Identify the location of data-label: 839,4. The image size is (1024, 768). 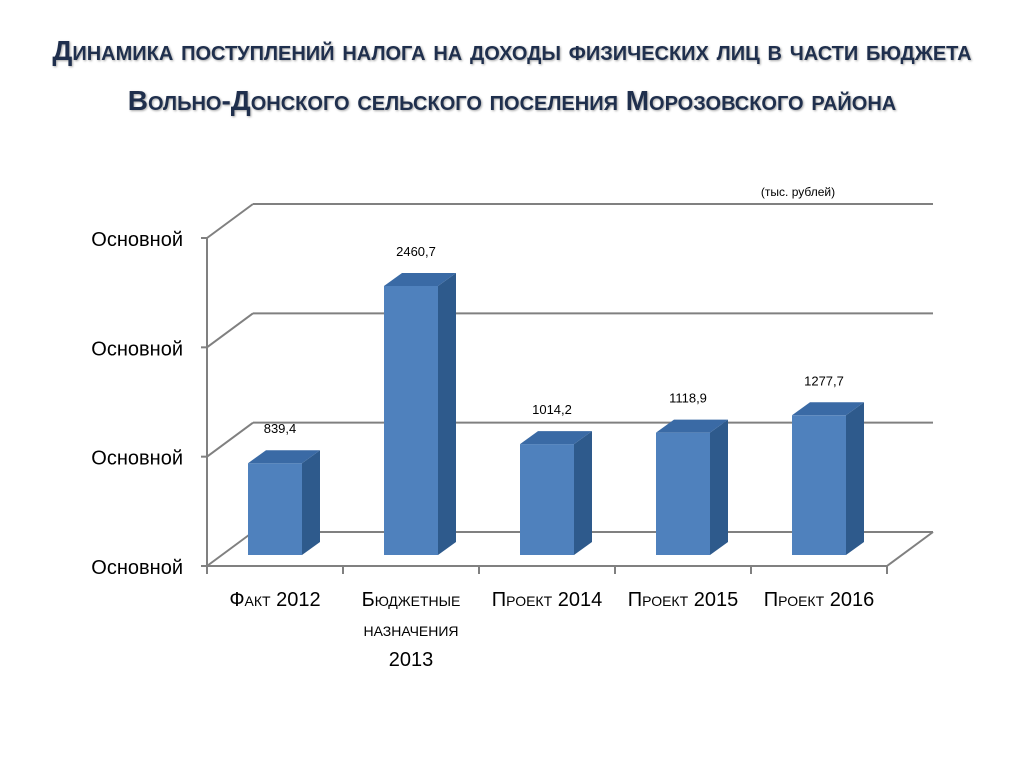
(280, 428).